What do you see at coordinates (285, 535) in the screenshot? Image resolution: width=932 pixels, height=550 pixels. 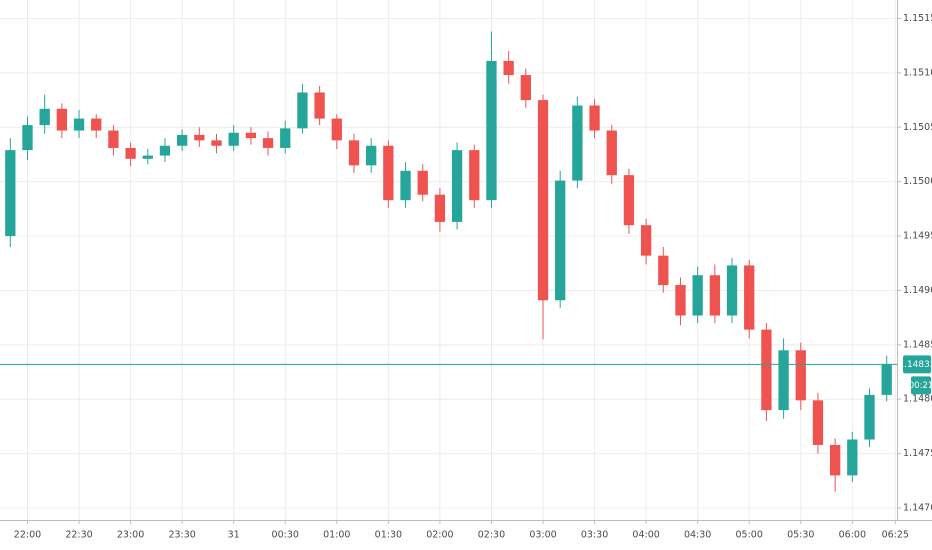 I see `x-tick-label: 00:30` at bounding box center [285, 535].